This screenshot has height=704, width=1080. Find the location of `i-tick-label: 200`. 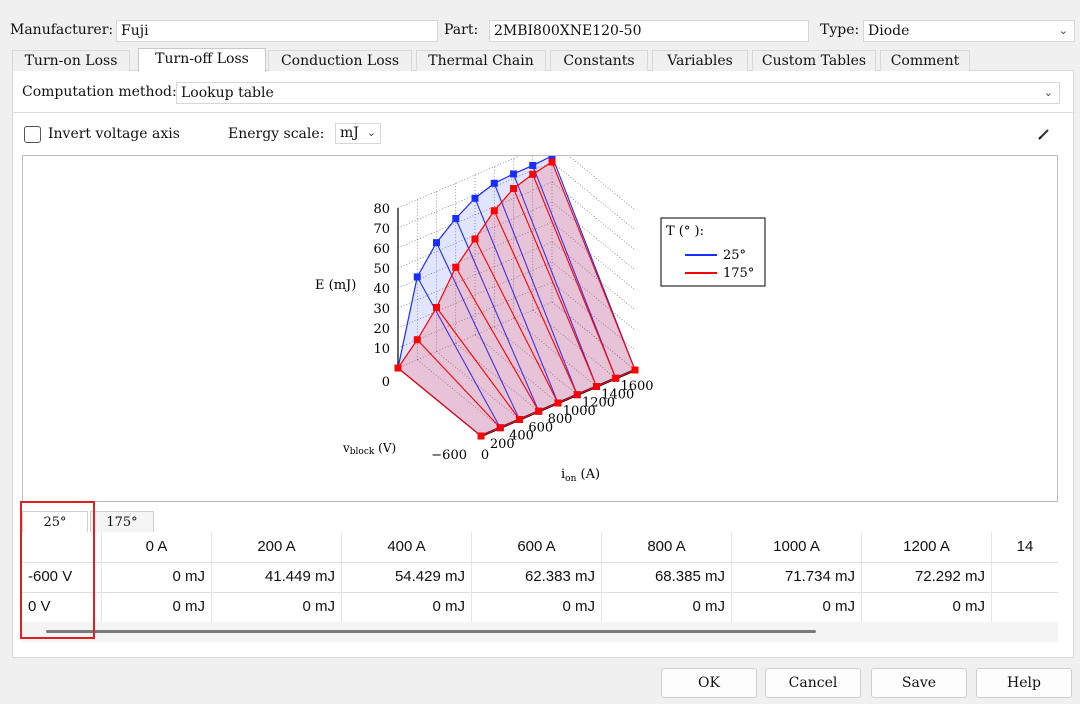

i-tick-label: 200 is located at coordinates (502, 444).